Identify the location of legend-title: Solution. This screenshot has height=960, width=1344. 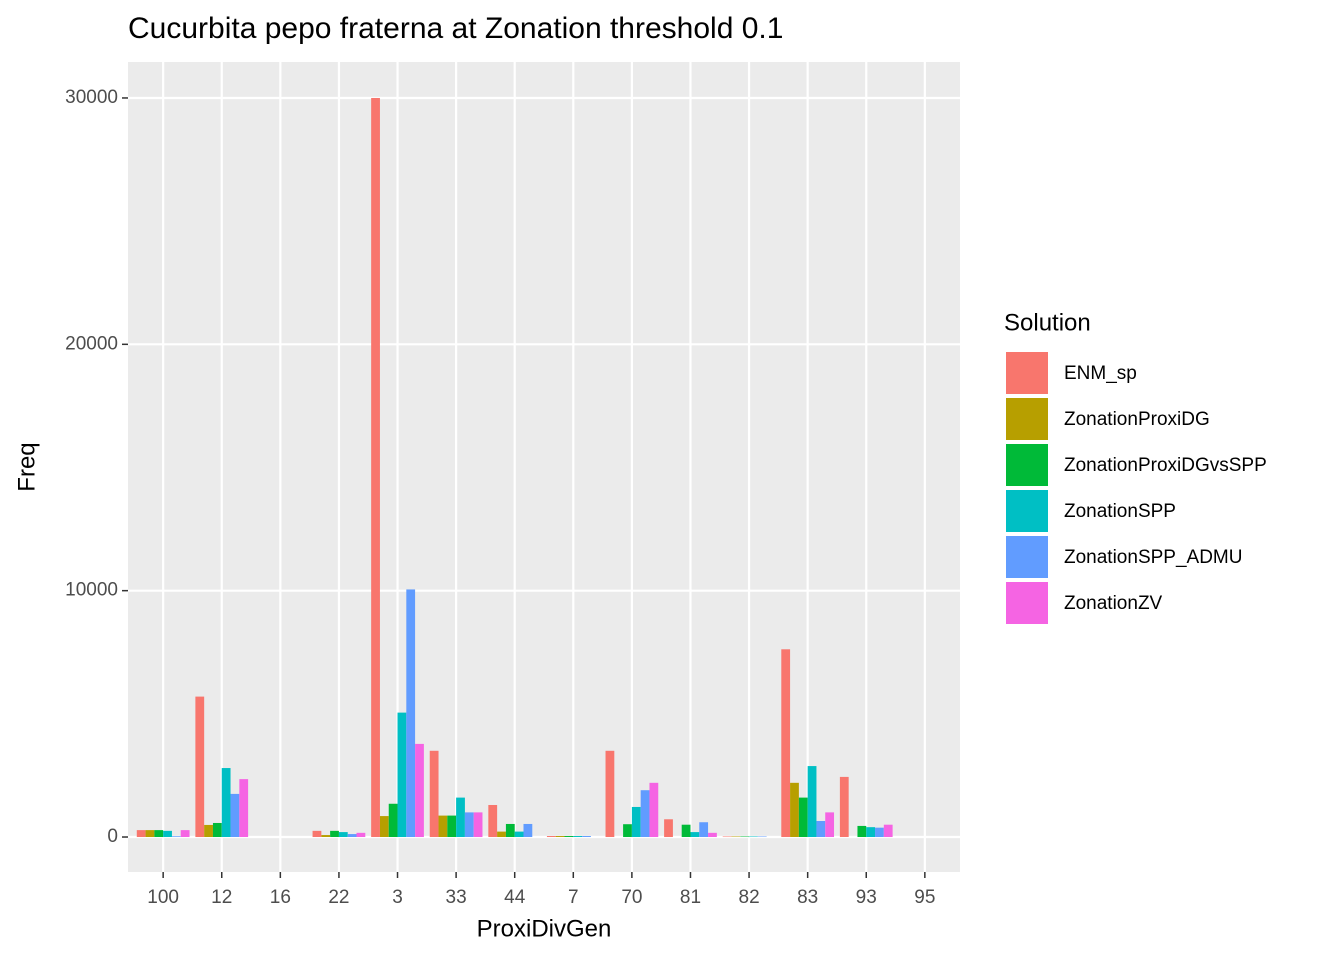
(1047, 322).